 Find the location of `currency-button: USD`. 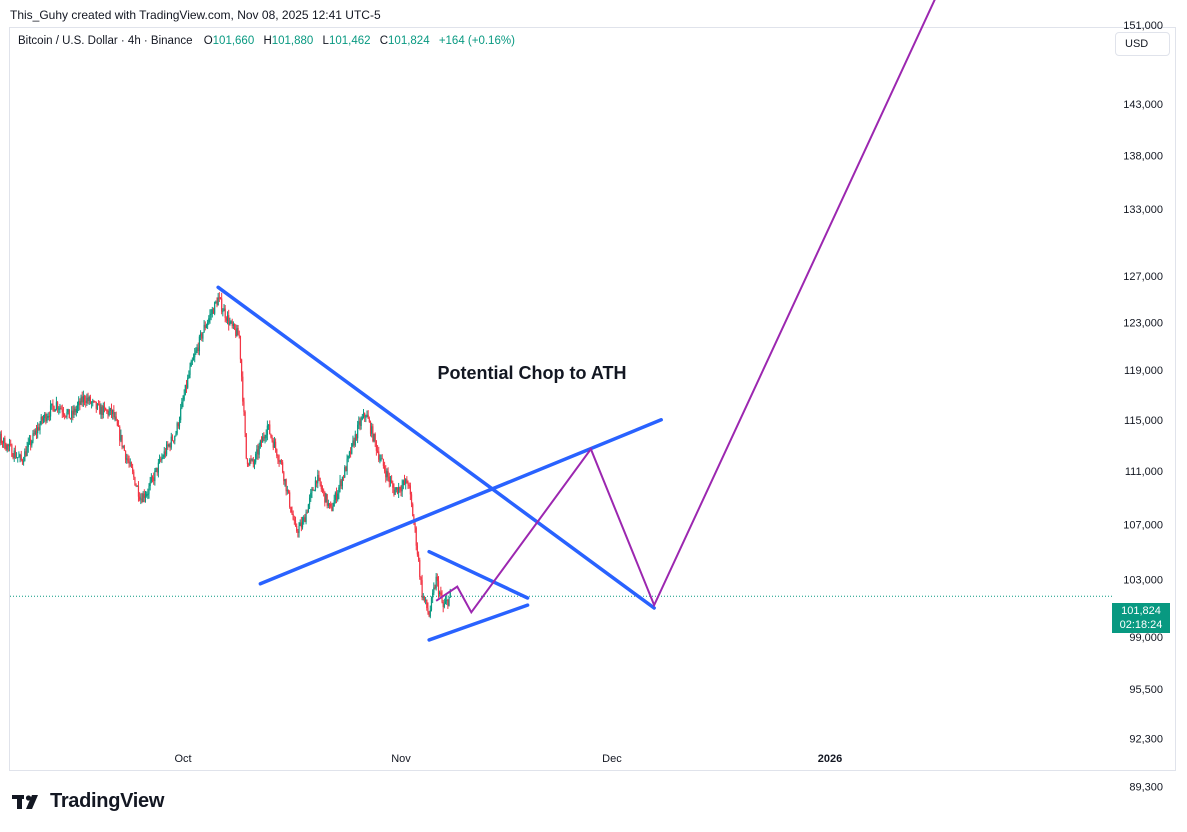

currency-button: USD is located at coordinates (1142, 44).